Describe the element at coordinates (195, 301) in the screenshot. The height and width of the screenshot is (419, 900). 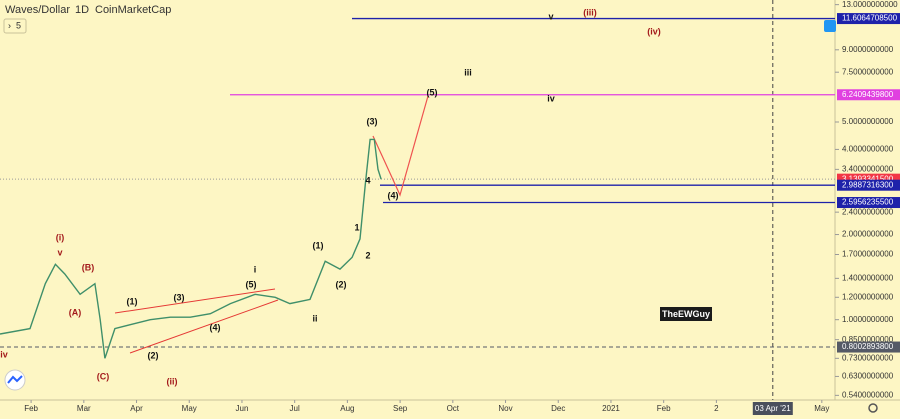
I see `wedge-upper` at that location.